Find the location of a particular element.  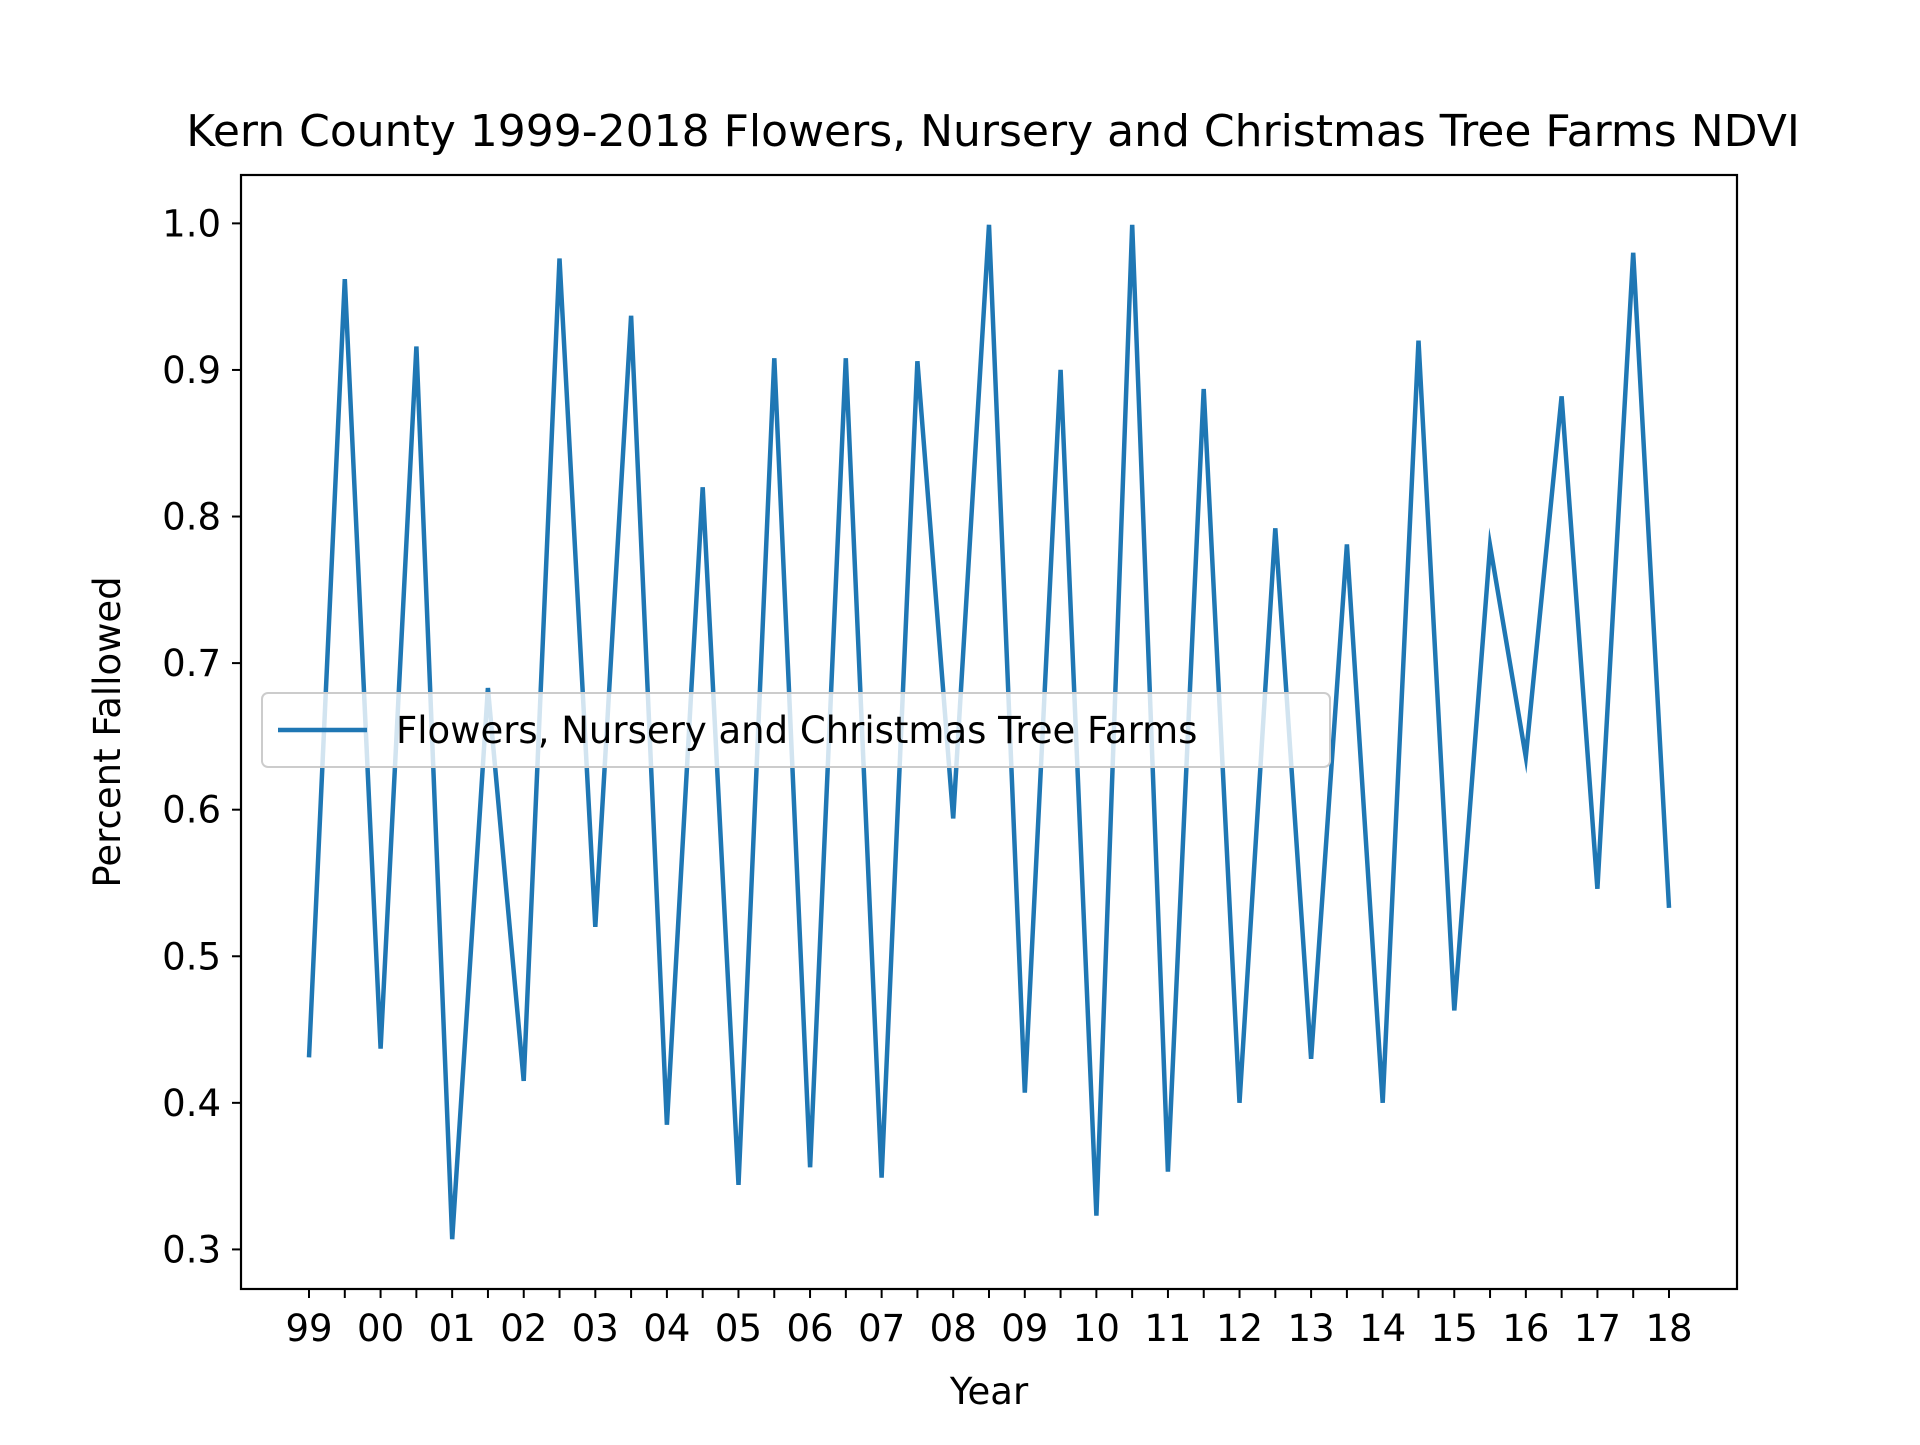

x-tick-label: 08 is located at coordinates (953, 1328).